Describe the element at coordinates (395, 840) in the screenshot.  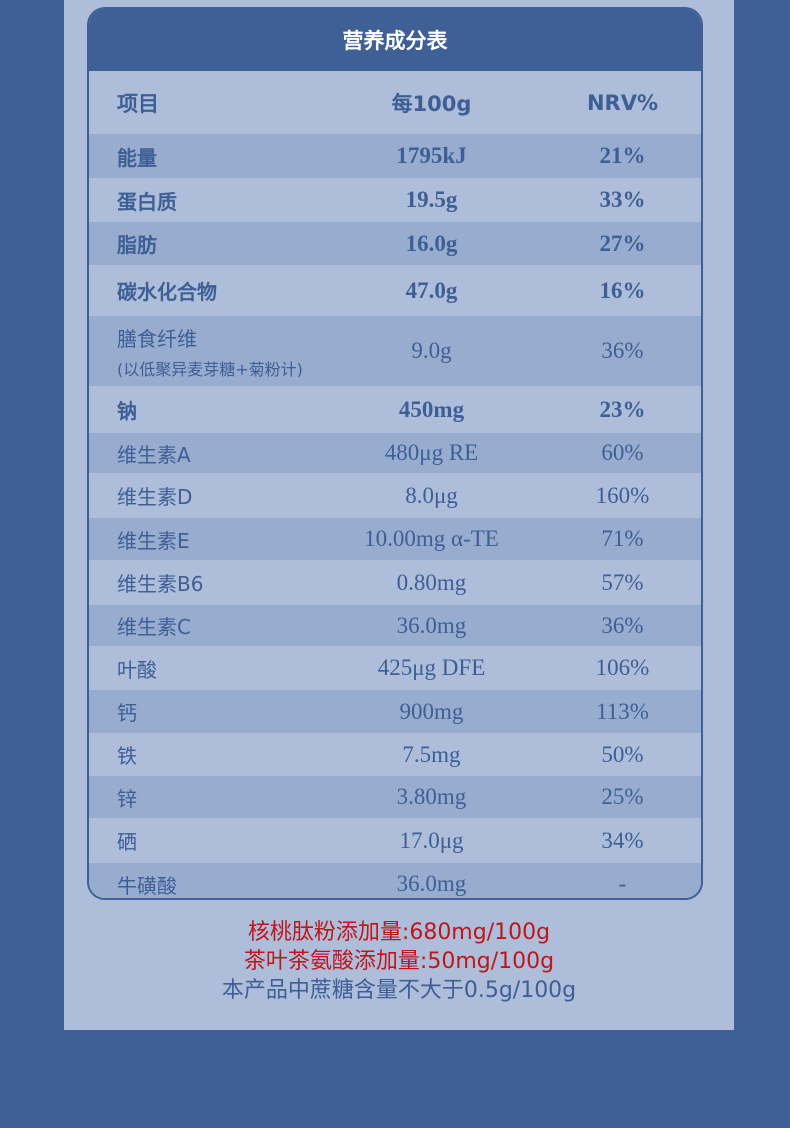
I see `table-row: 硒 17.0μg 34%` at that location.